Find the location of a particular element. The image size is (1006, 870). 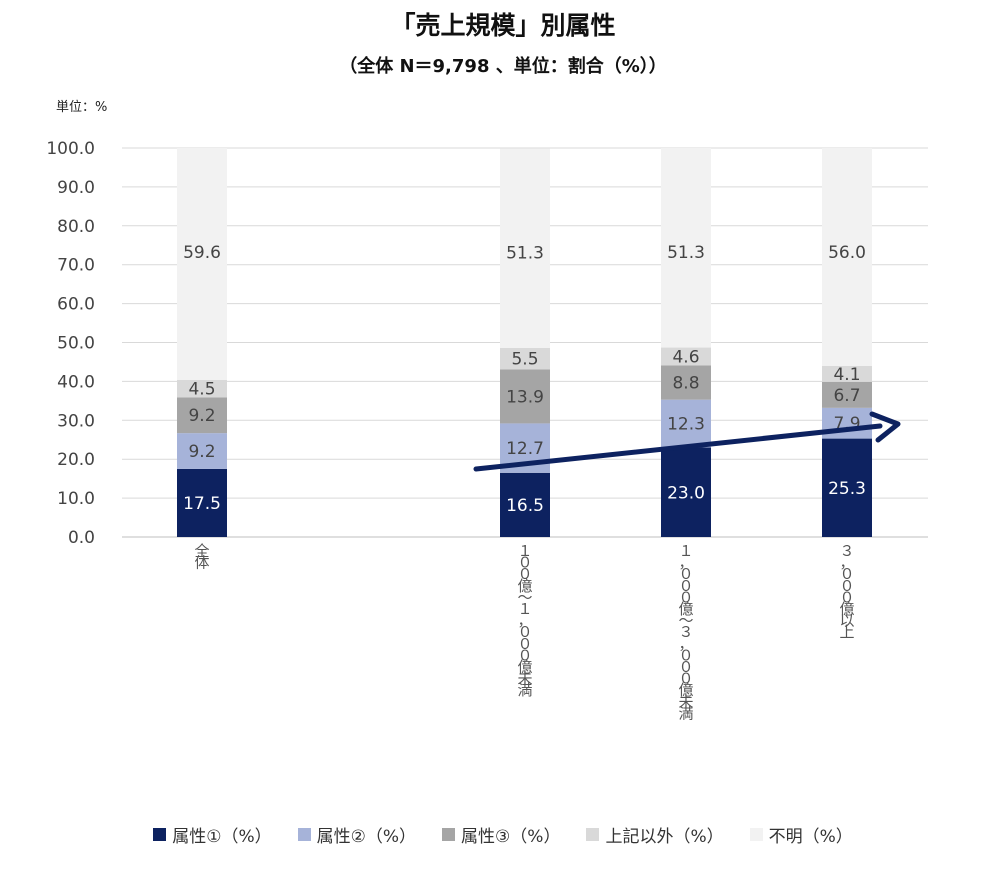

legend-label: 不明（%） is located at coordinates (810, 837).